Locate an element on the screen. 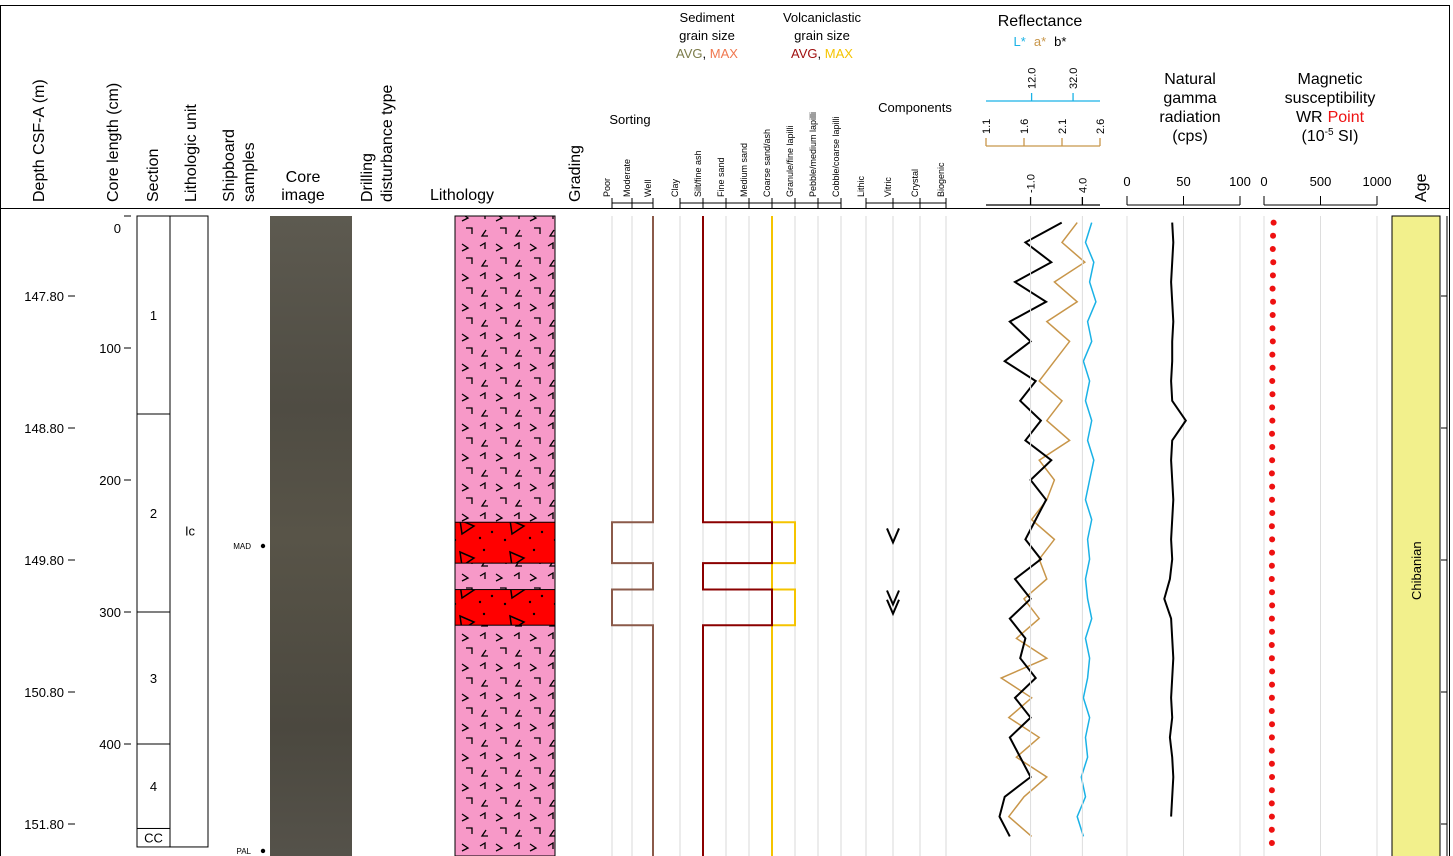  age-box is located at coordinates (1416, 535).